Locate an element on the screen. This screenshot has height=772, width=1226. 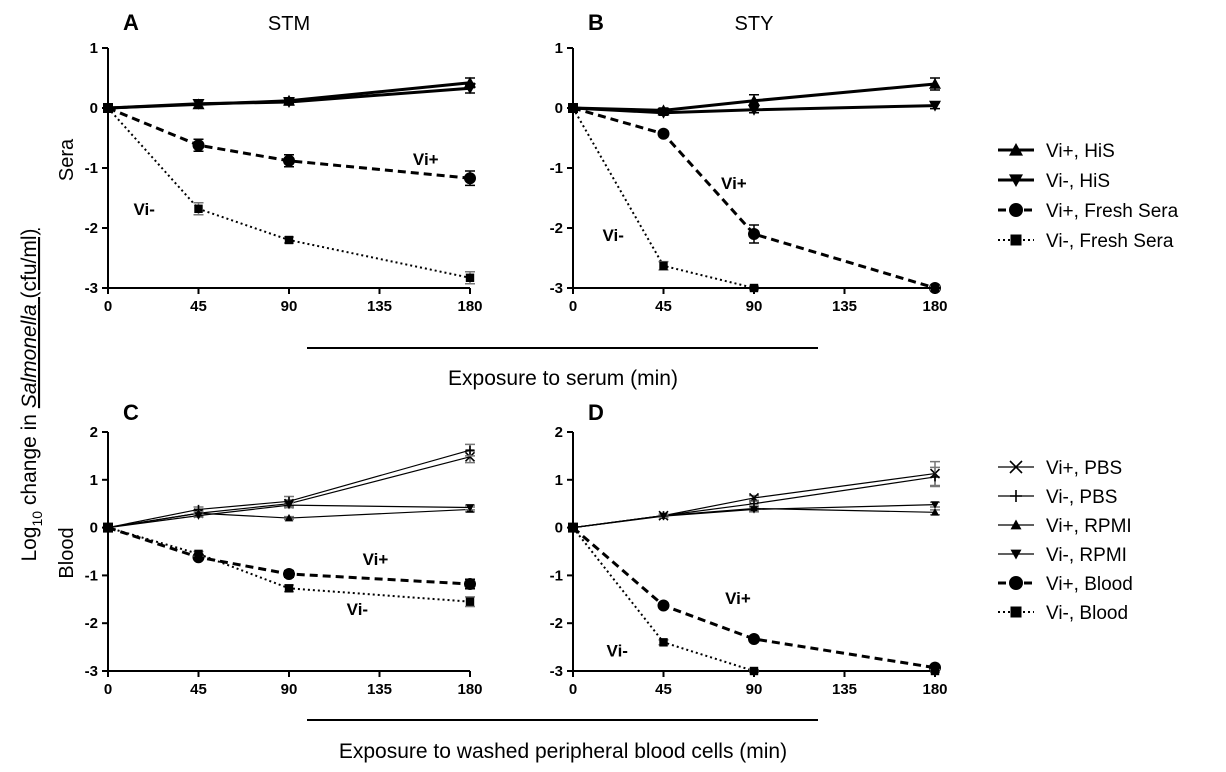
legend-label: Vi-, PBS is located at coordinates (1081, 497).